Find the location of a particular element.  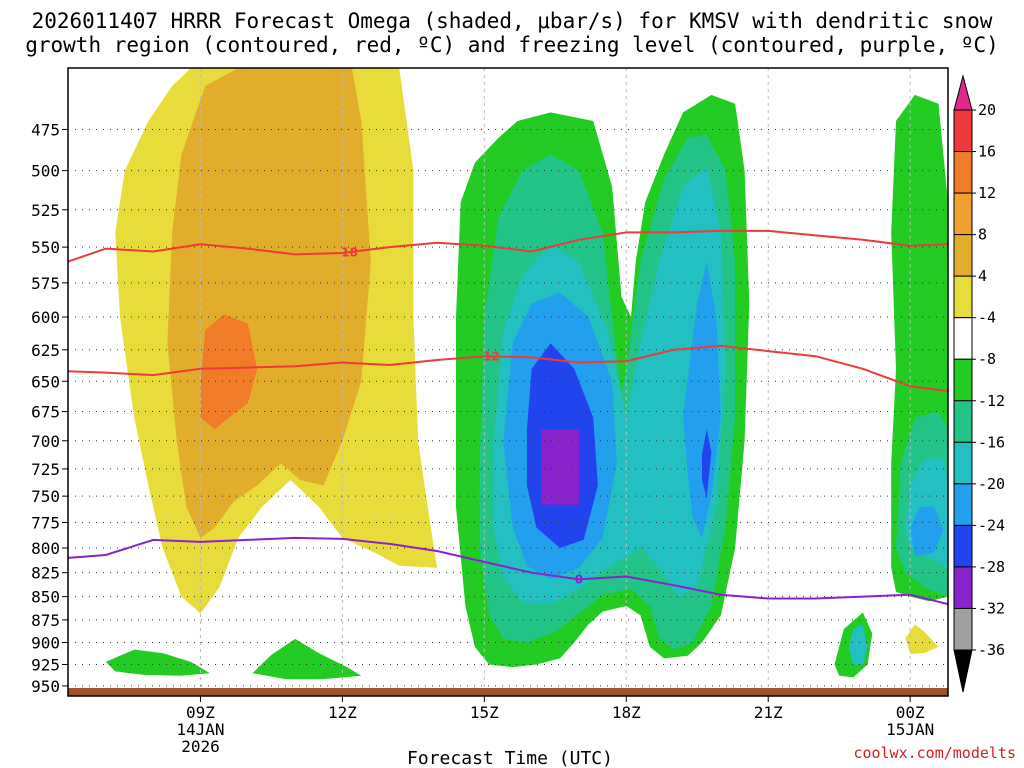

y-tick-label-850: 850 is located at coordinates (45, 597).